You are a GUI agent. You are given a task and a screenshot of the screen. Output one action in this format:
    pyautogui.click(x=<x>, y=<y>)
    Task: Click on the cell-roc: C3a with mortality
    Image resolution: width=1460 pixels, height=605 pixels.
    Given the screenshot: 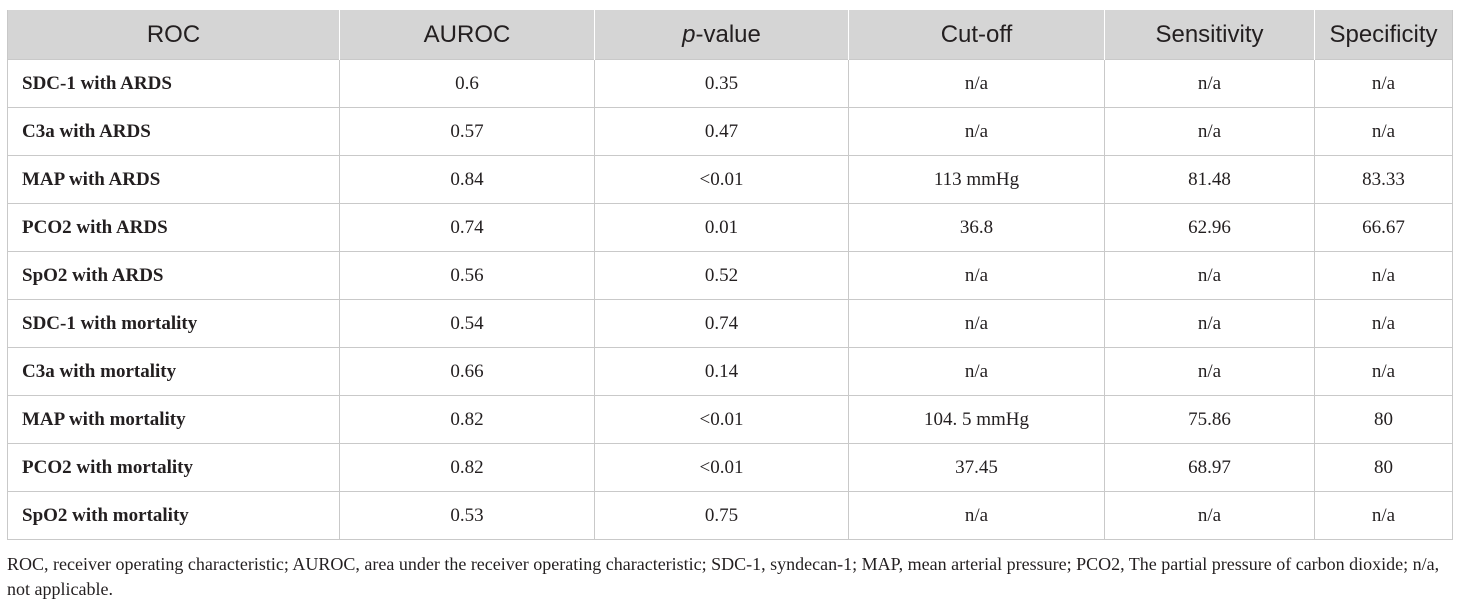 What is the action you would take?
    pyautogui.click(x=173, y=371)
    